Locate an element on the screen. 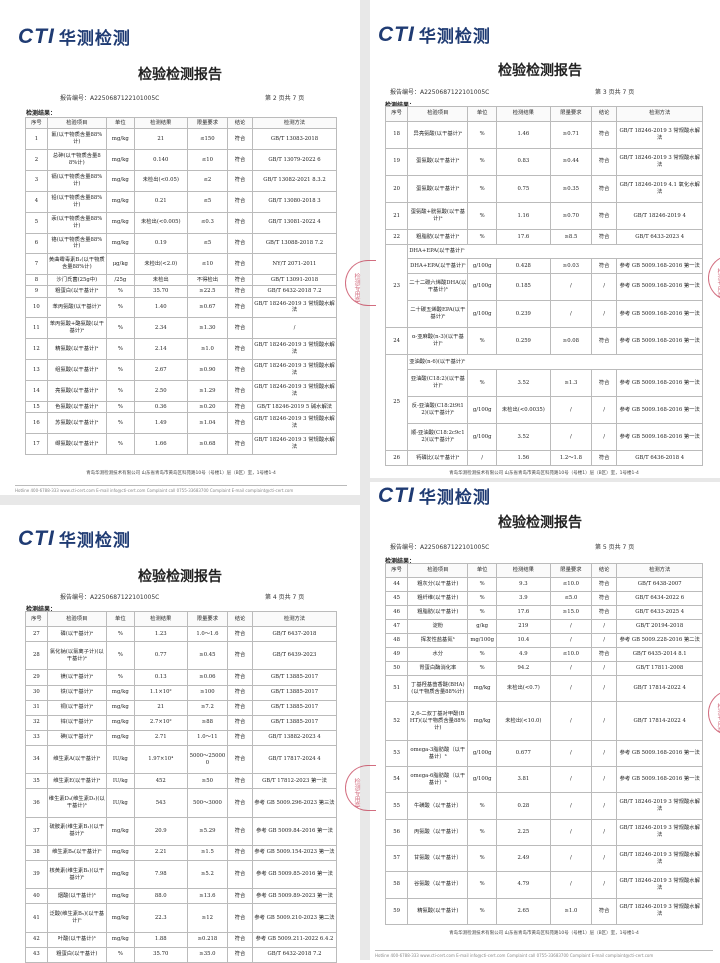 This screenshot has width=720, height=963. test-item: 镉(以干物质含量88%计) is located at coordinates (76, 180).